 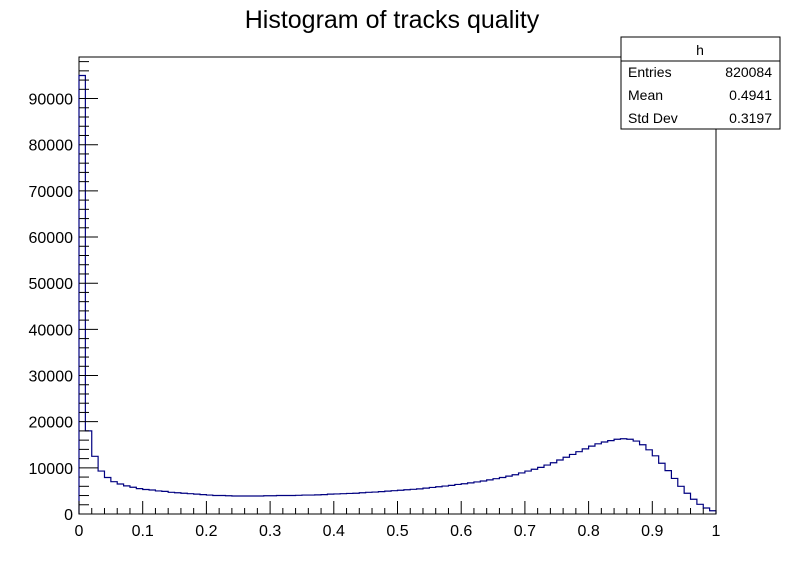 I want to click on y-tick-label: 40000, so click(x=51, y=330).